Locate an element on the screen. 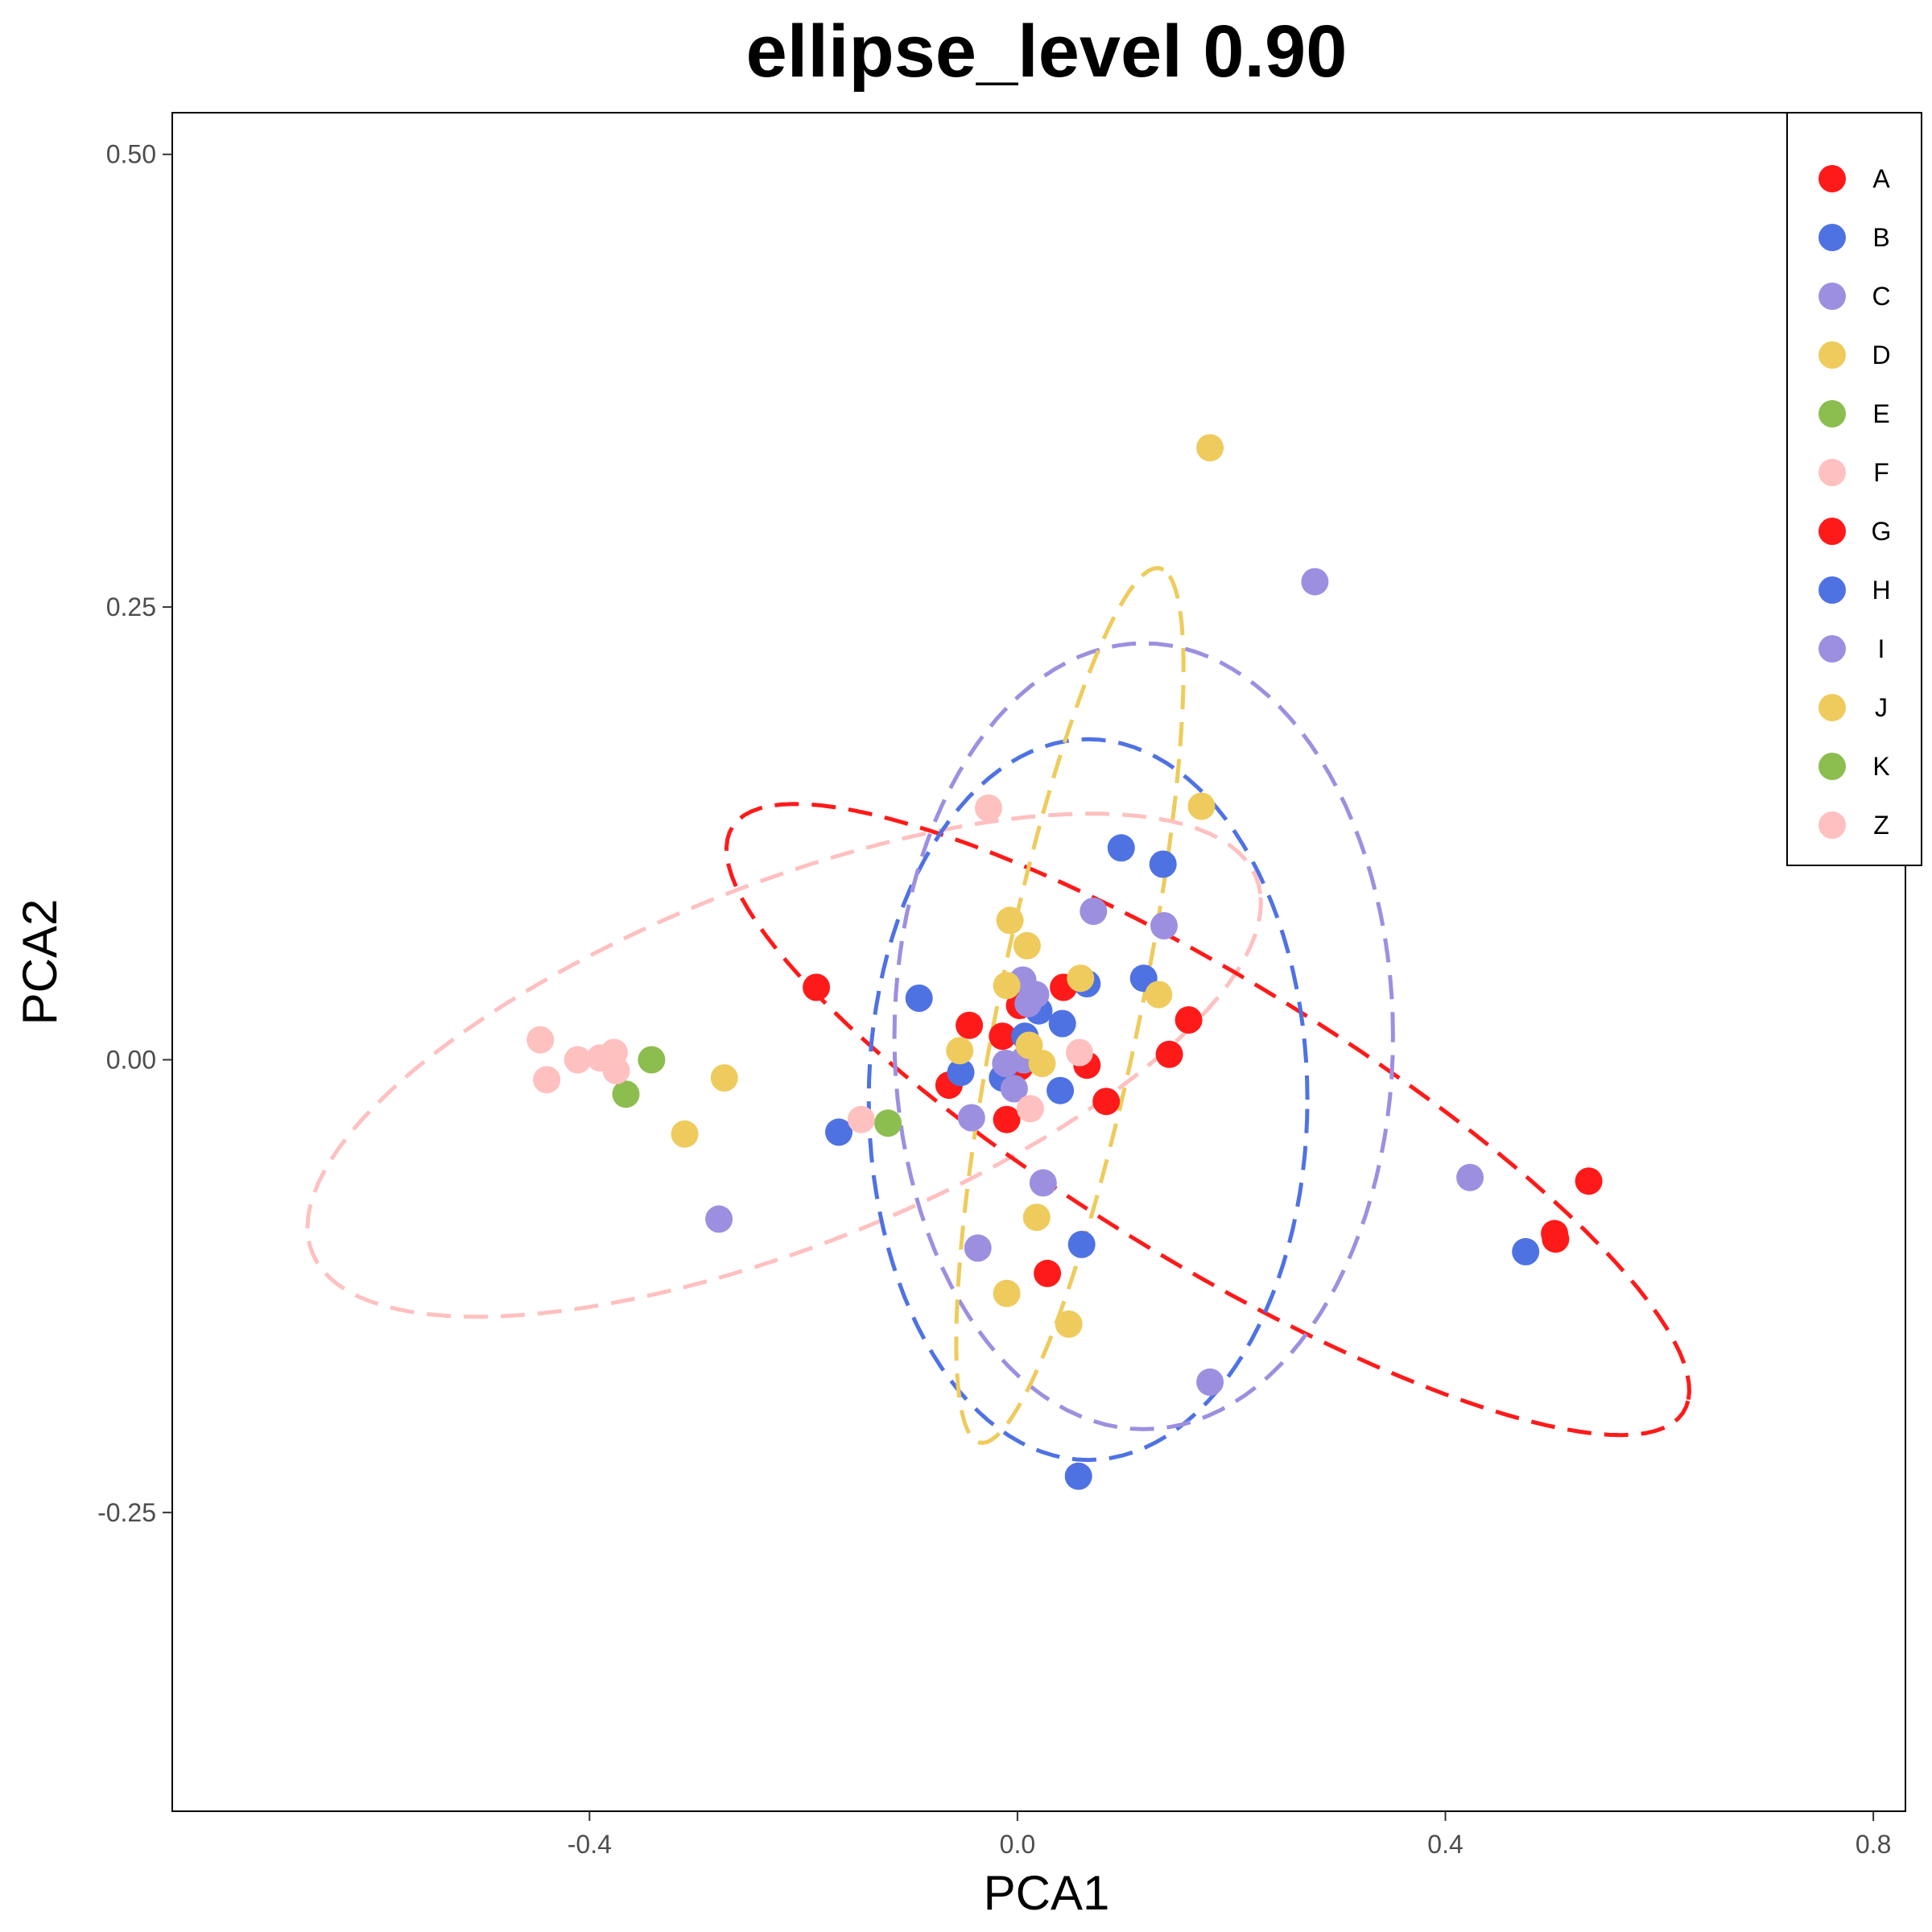 This screenshot has height=1932, width=1932. legend-key-z is located at coordinates (1832, 825).